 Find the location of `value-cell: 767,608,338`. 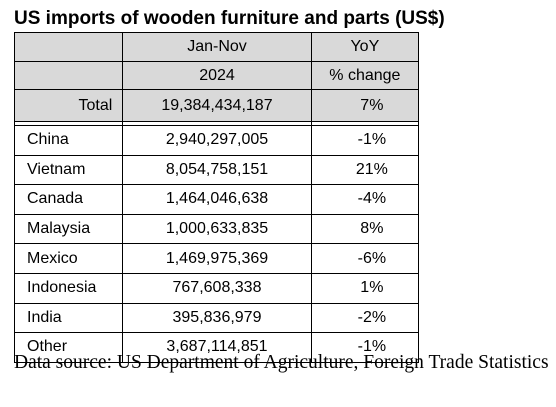

value-cell: 767,608,338 is located at coordinates (217, 288).